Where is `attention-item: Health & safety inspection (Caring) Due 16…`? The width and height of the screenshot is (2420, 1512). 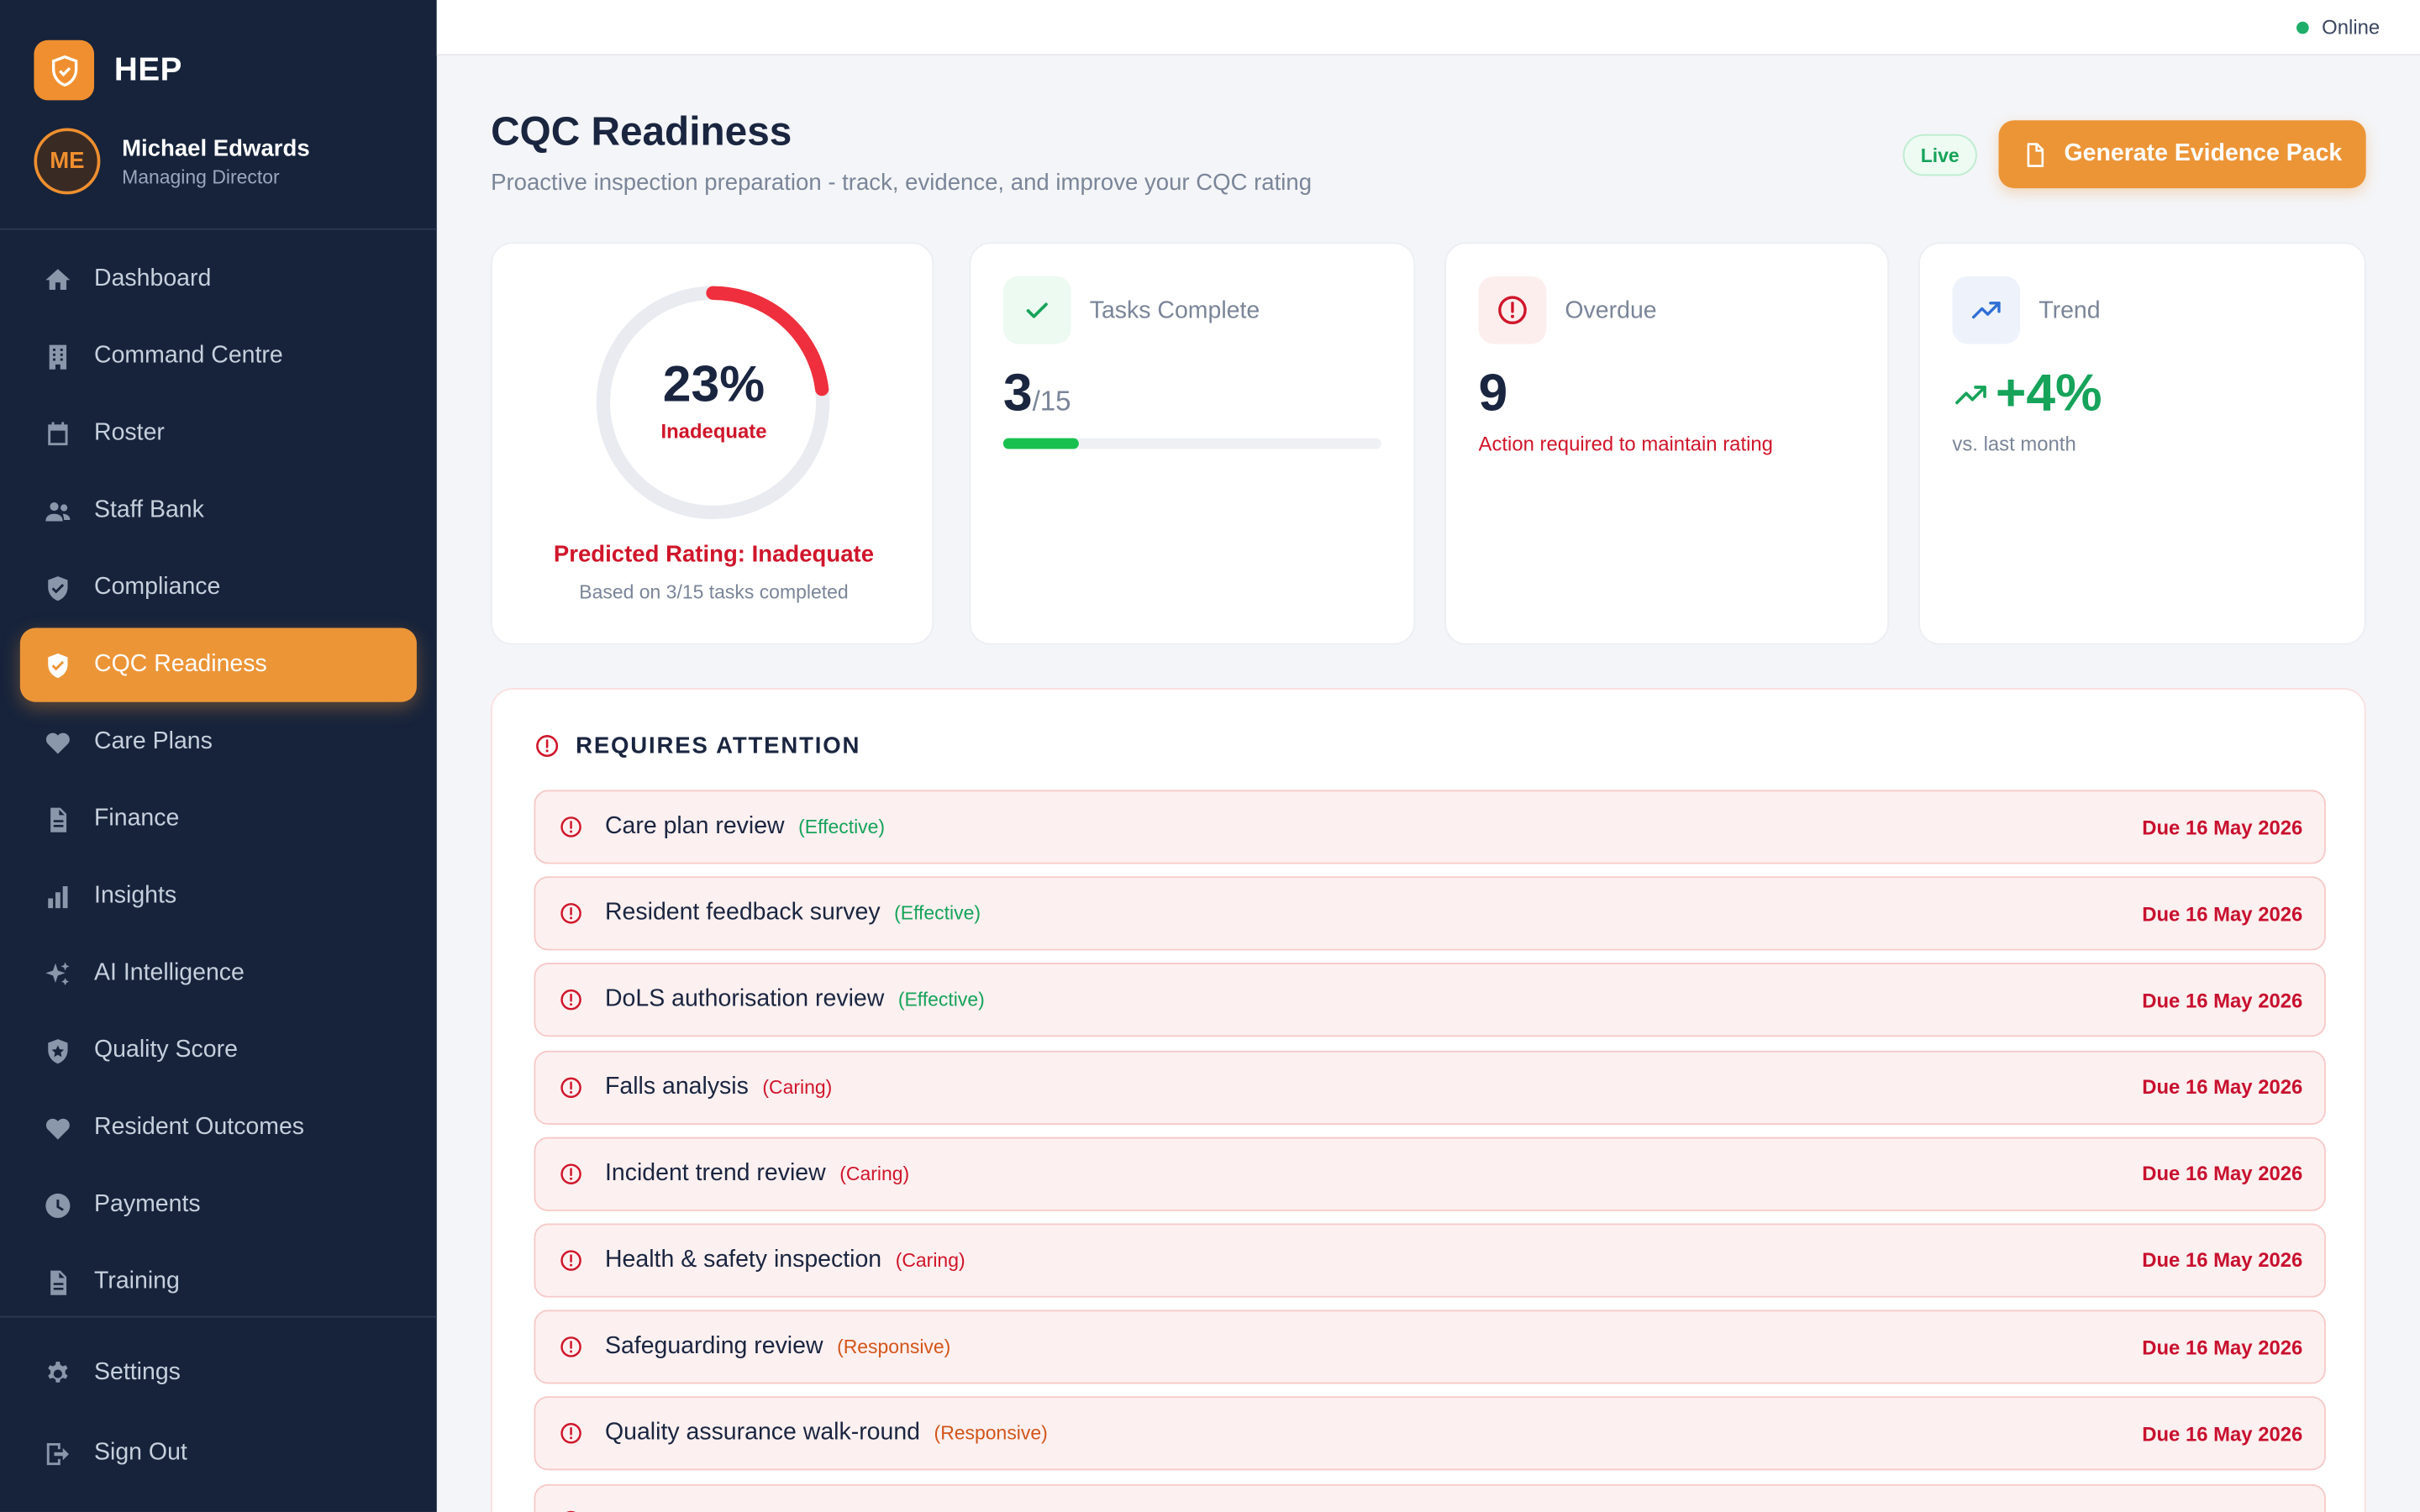
attention-item: Health & safety inspection (Caring) Due 16… is located at coordinates (1430, 1260).